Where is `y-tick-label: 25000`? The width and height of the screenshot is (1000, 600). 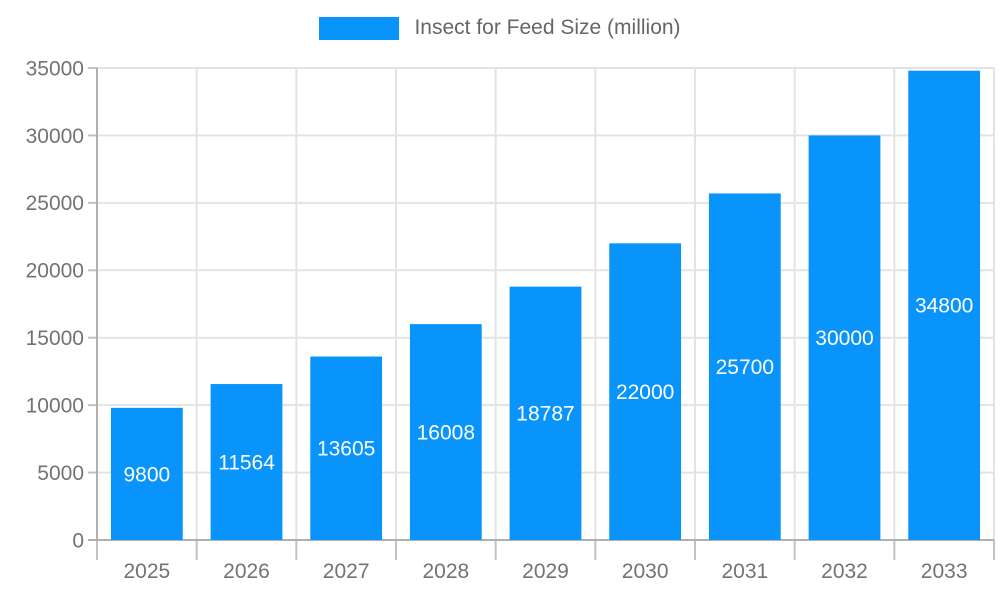 y-tick-label: 25000 is located at coordinates (55, 203).